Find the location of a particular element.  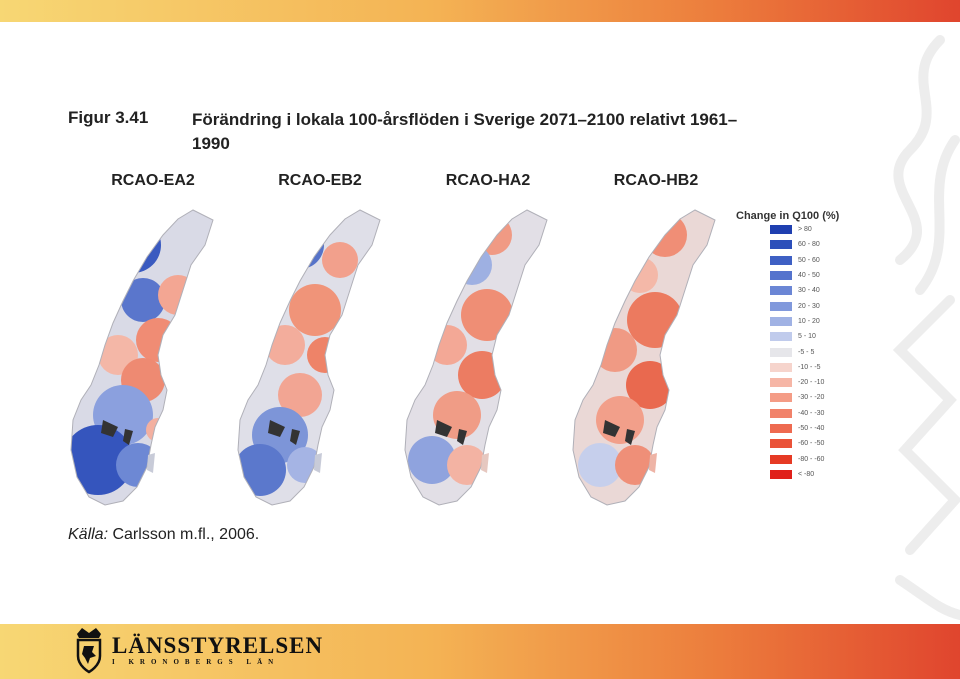

legend-label: > 80 is located at coordinates (805, 230).